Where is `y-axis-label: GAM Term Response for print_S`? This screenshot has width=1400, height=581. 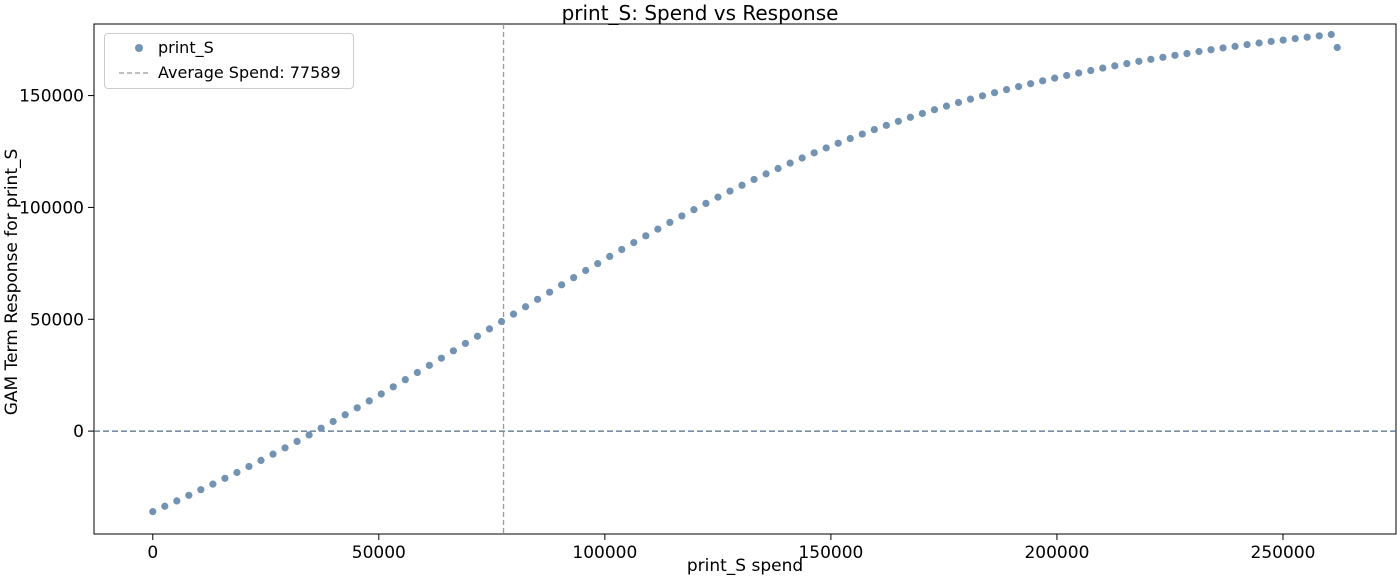 y-axis-label: GAM Term Response for print_S is located at coordinates (12, 282).